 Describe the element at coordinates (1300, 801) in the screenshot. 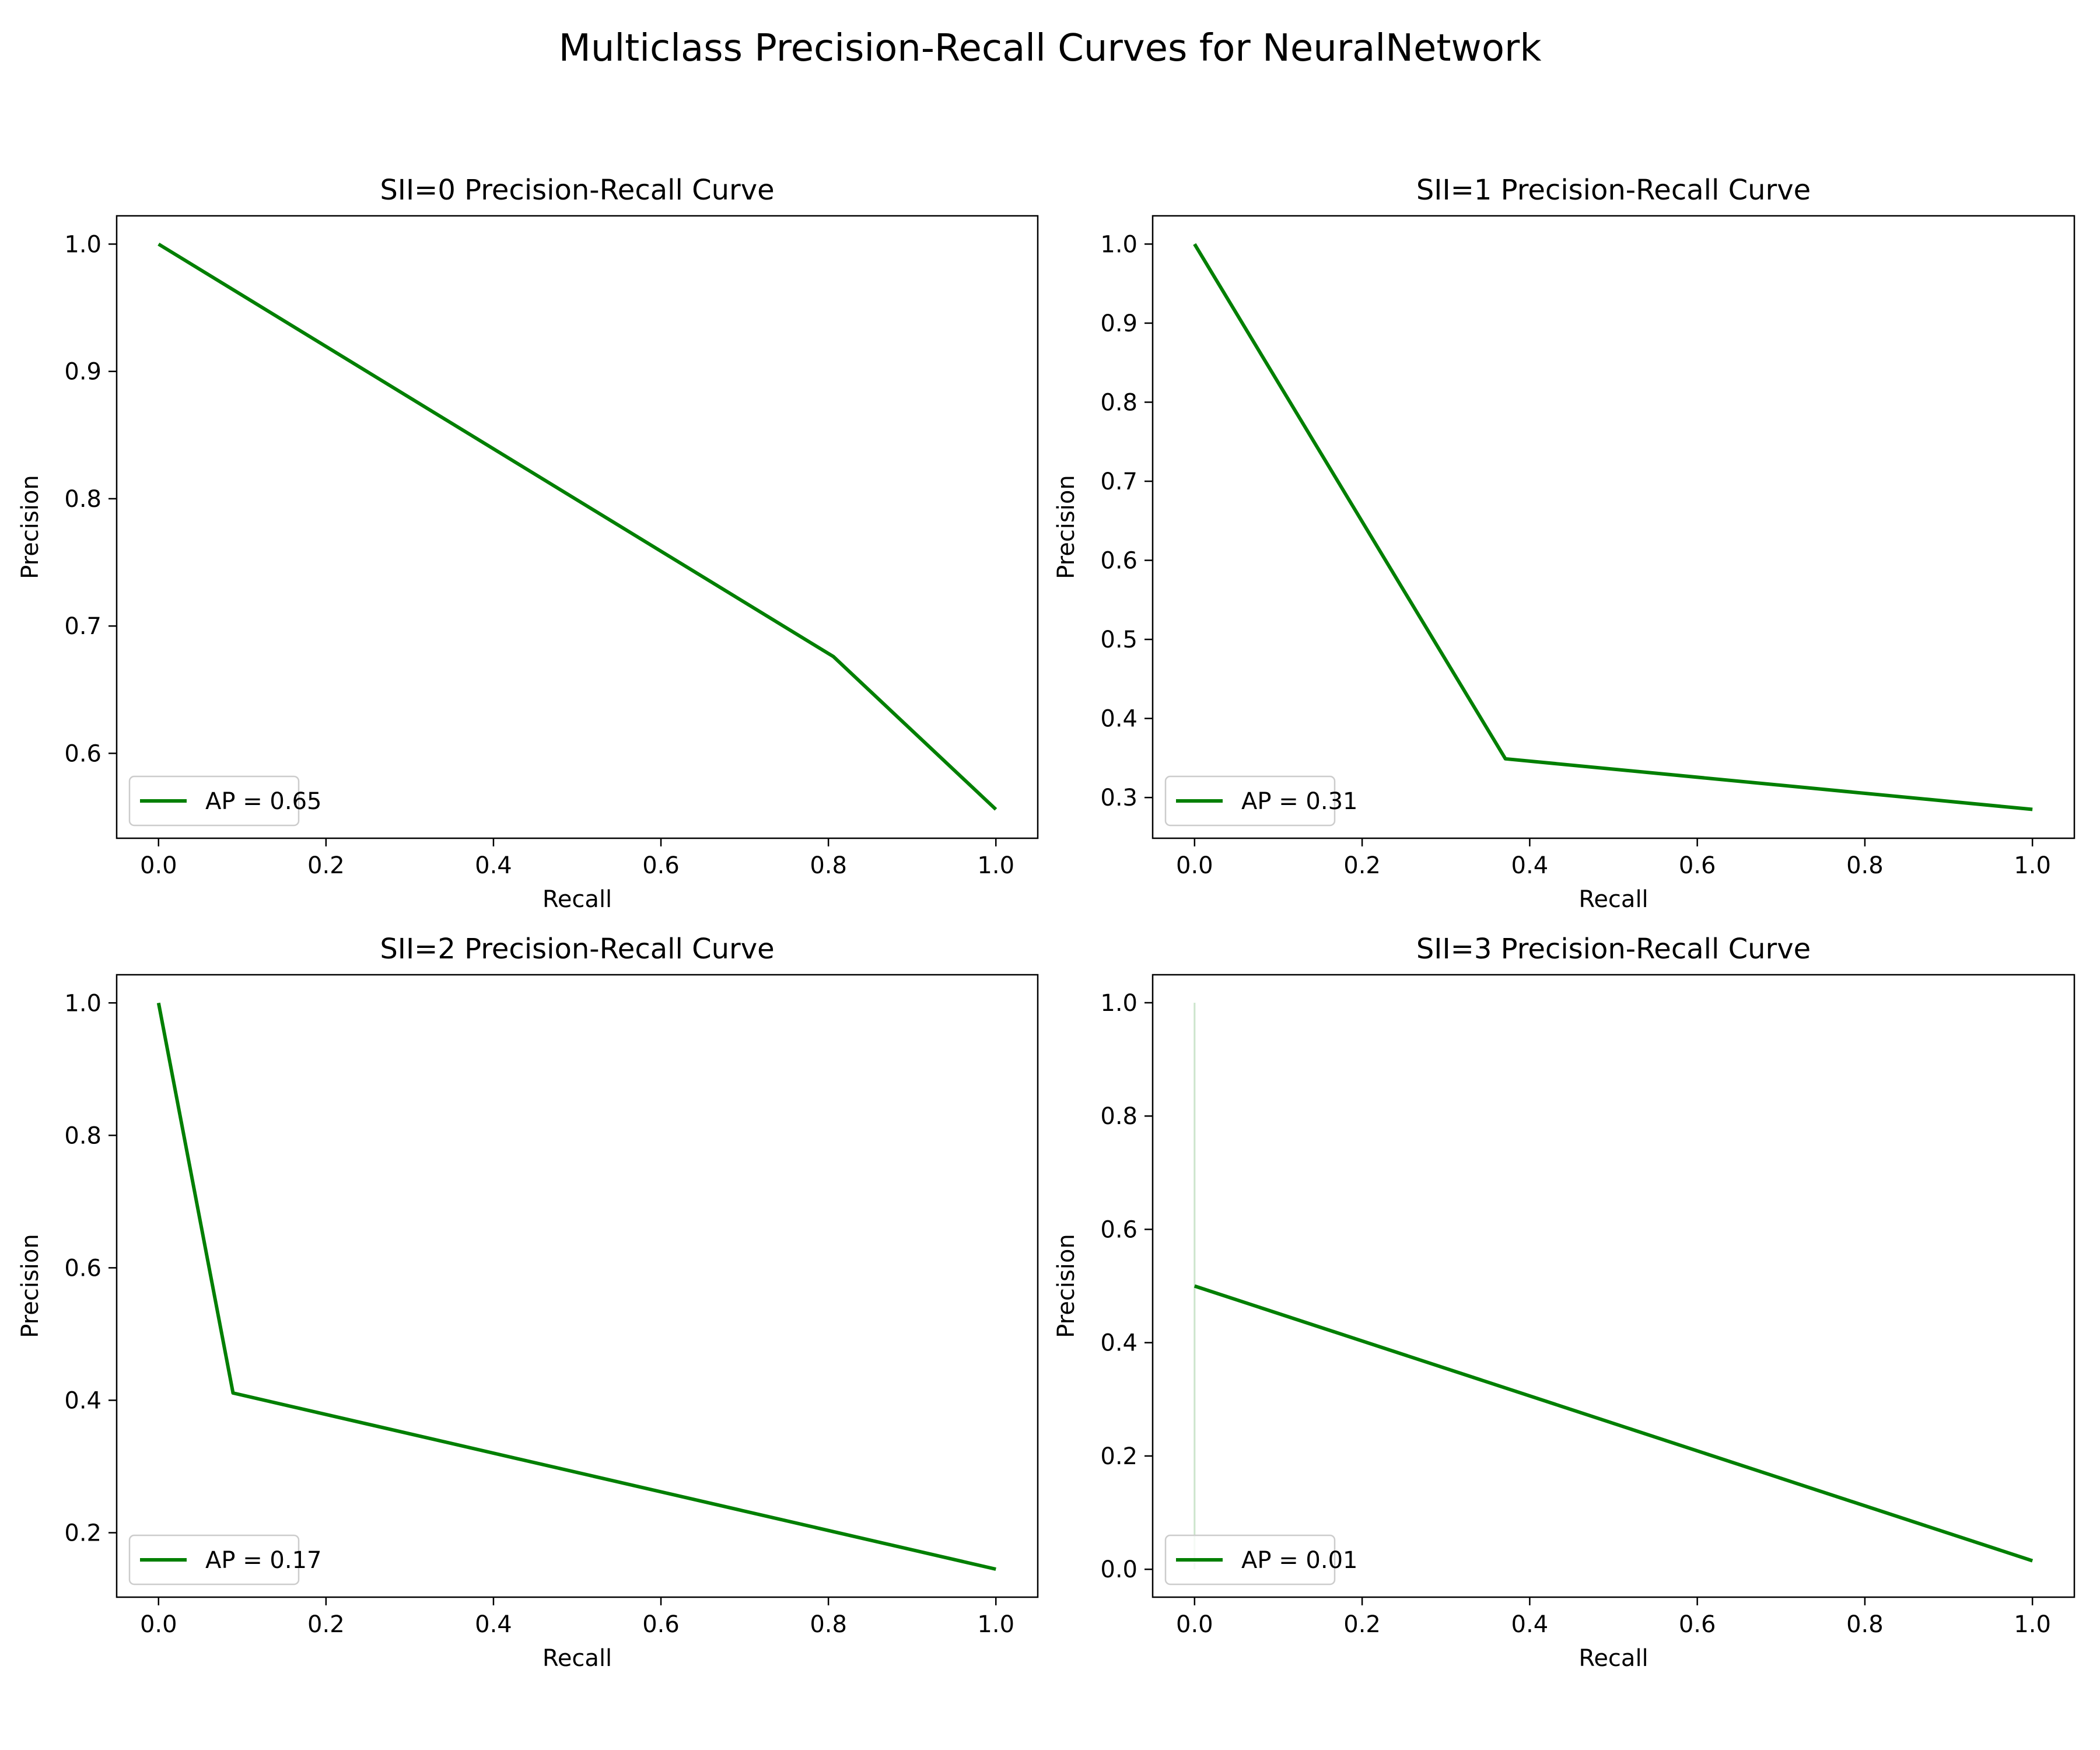

I see `legend-label: AP = 0.31` at that location.